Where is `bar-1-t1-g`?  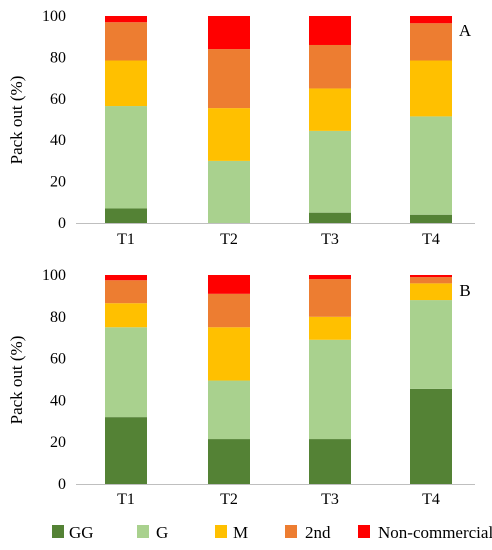 bar-1-t1-g is located at coordinates (126, 157).